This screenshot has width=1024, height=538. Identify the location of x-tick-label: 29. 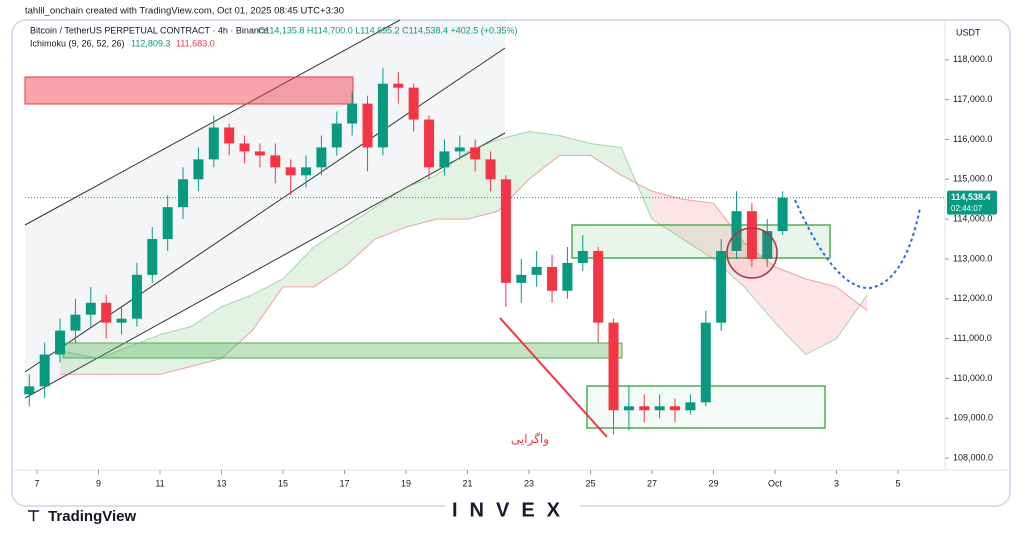
(713, 483).